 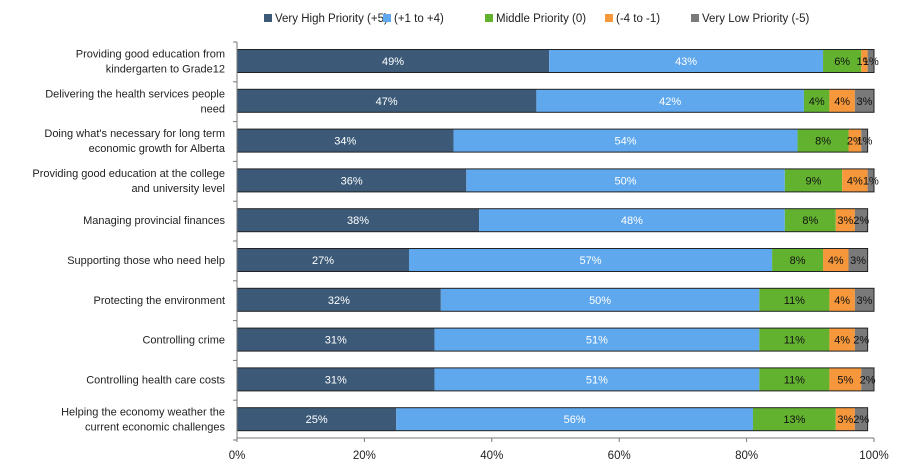 I want to click on bar-value-label: 47%, so click(x=387, y=102).